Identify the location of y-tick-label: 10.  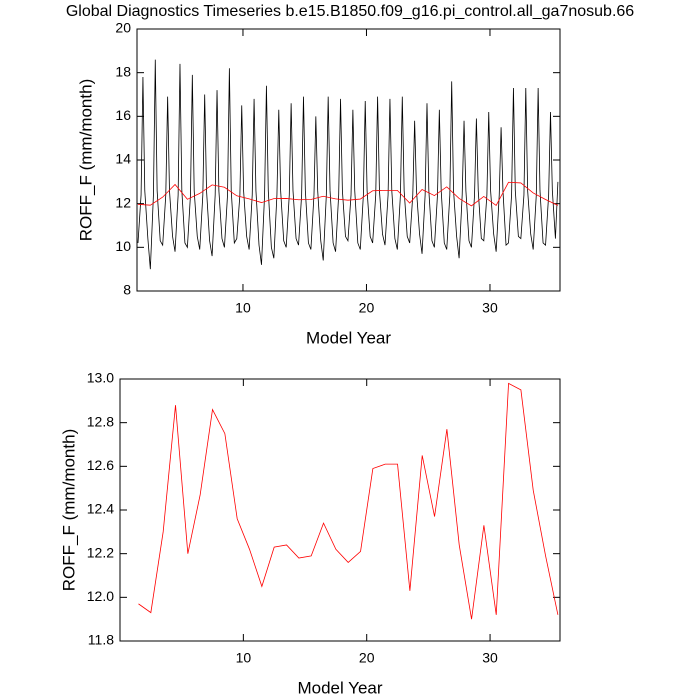
(123, 246).